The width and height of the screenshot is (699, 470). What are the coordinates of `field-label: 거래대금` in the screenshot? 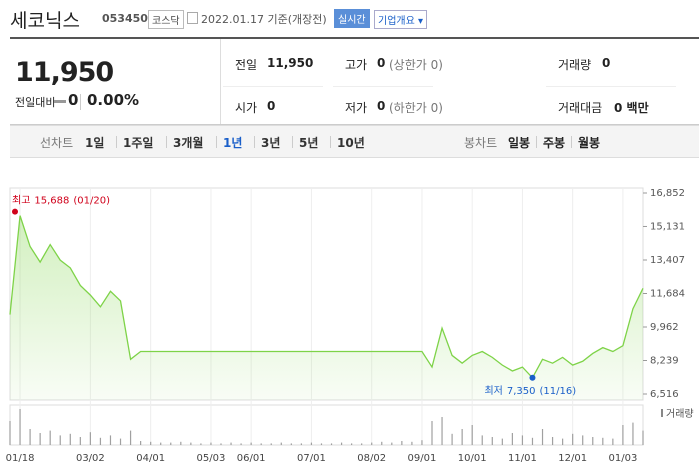 It's located at (580, 108).